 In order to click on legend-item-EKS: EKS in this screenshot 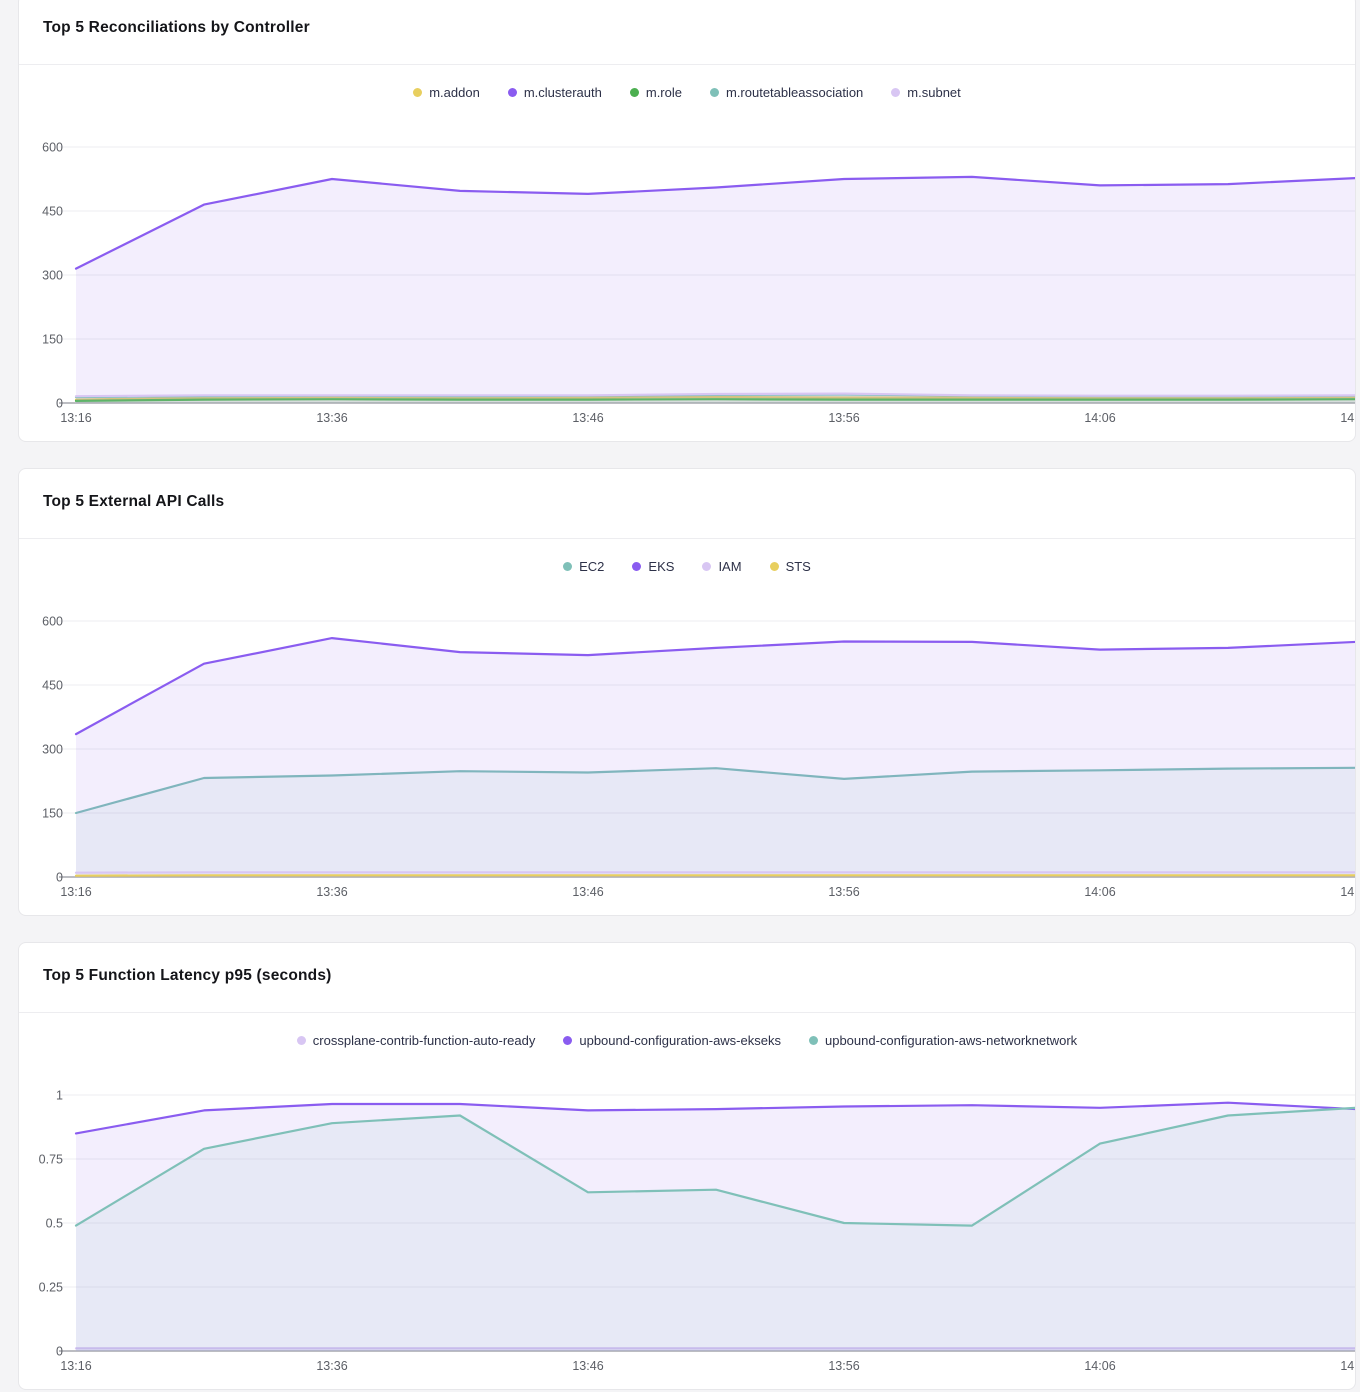, I will do `click(653, 566)`.